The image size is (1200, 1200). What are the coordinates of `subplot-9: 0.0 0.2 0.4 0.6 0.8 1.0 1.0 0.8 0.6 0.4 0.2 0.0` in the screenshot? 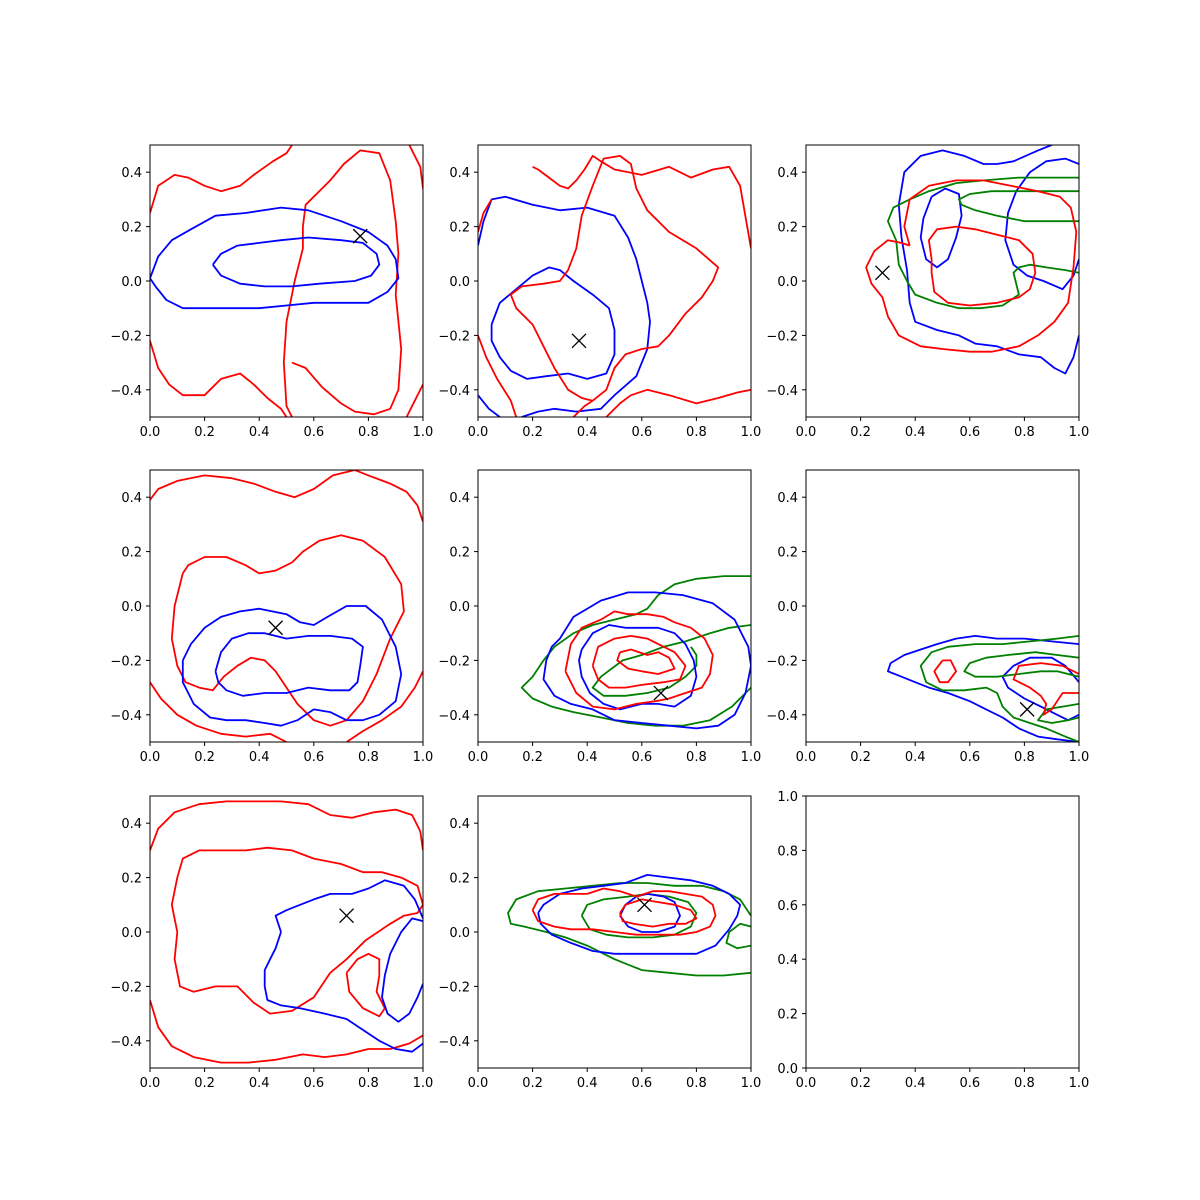 It's located at (933, 940).